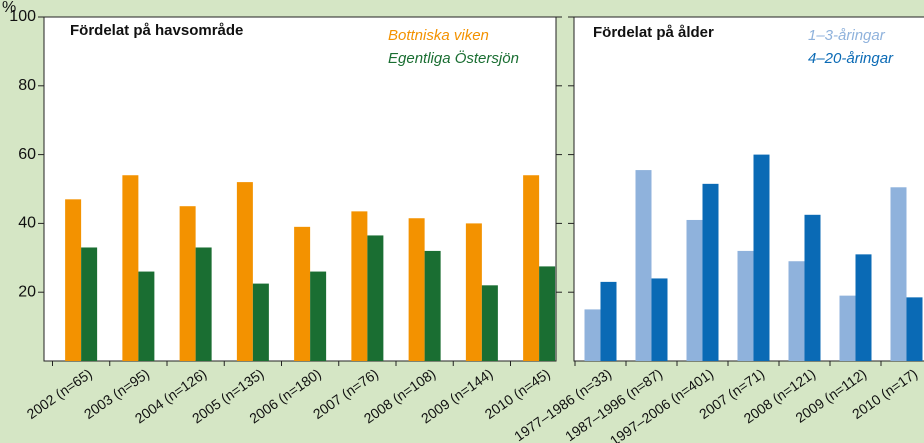 The height and width of the screenshot is (443, 924). Describe the element at coordinates (653, 32) in the screenshot. I see `panel-title: Fördelat på ålder` at that location.